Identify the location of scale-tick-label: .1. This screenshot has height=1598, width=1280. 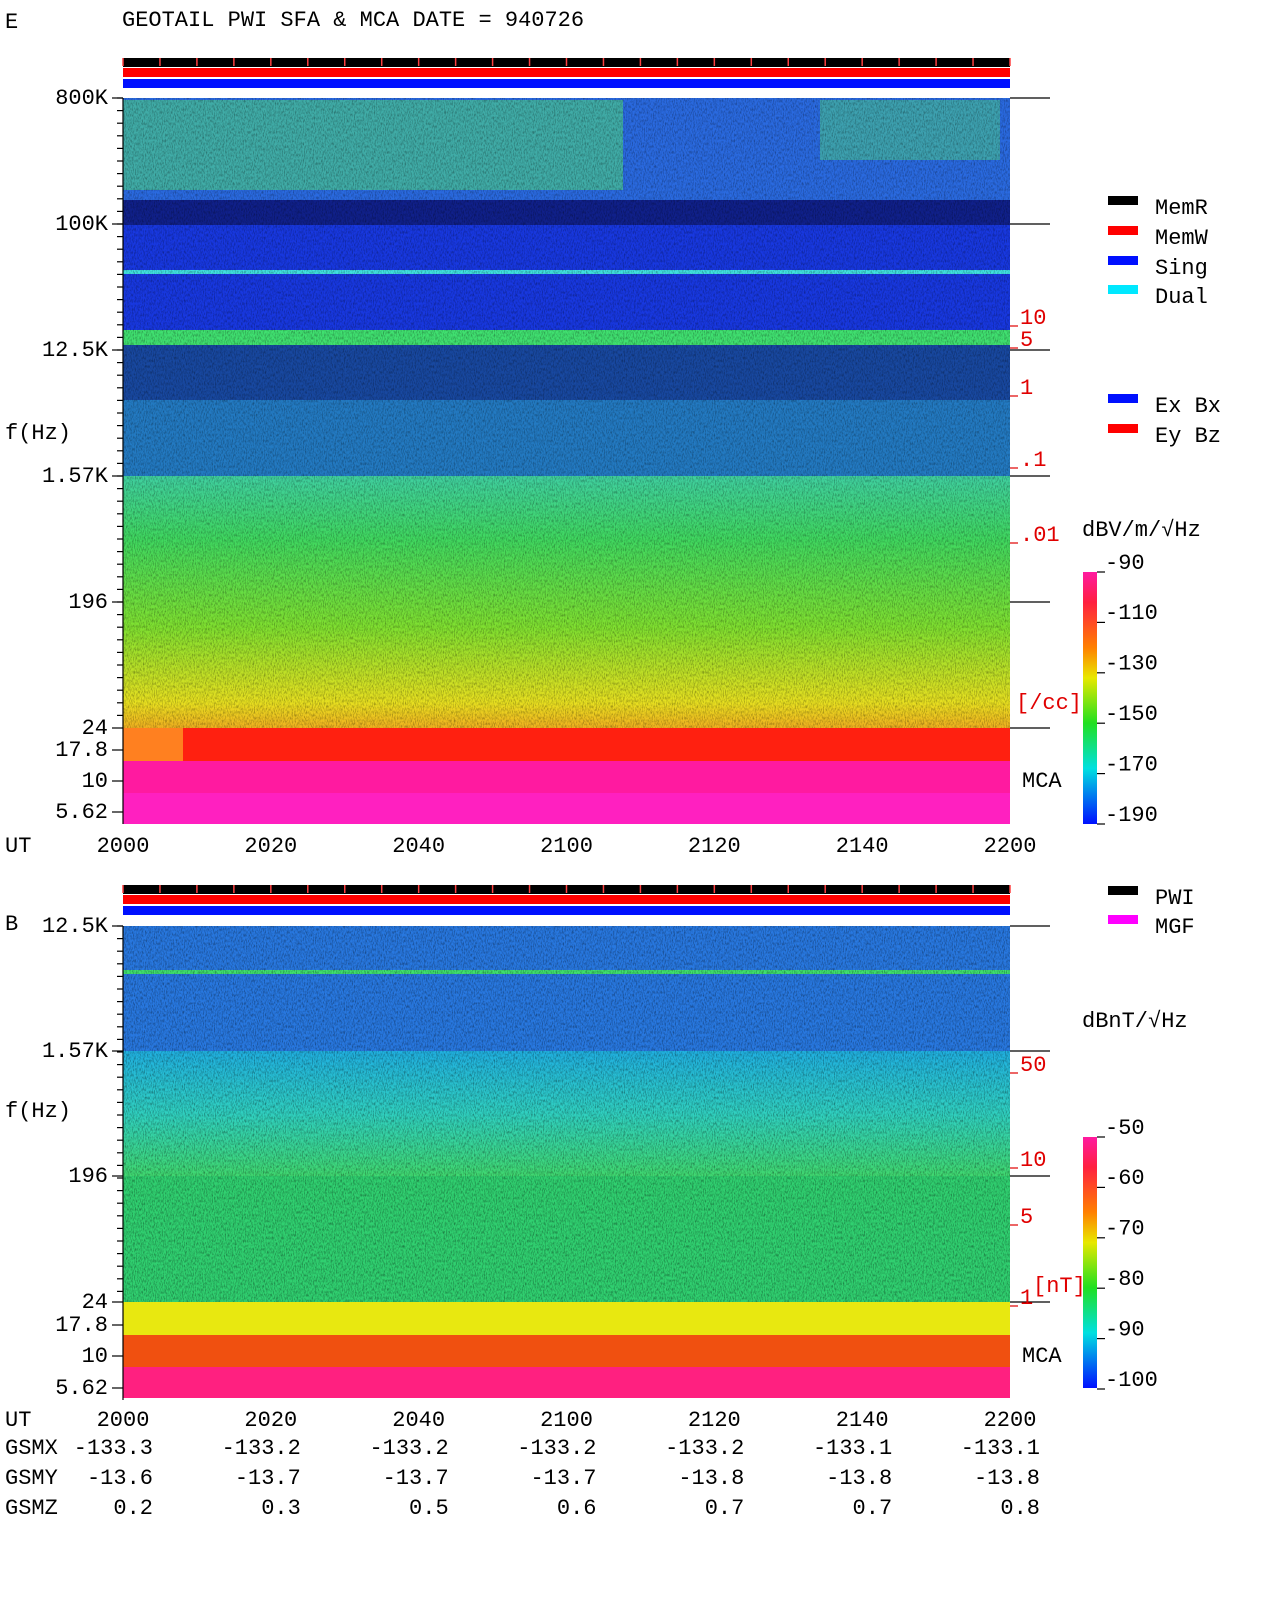
(1033, 460).